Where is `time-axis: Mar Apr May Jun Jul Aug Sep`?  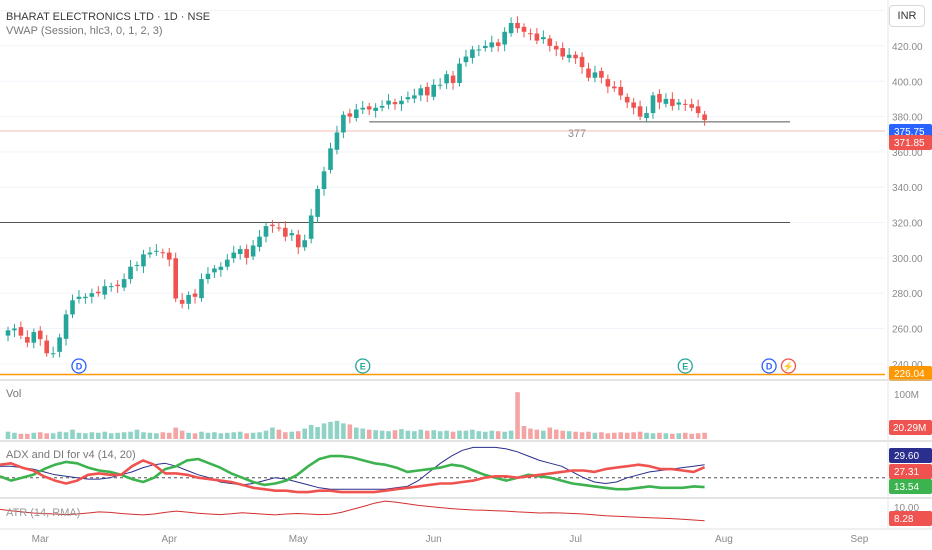
time-axis: Mar Apr May Jun Jul Aug Sep is located at coordinates (466, 539).